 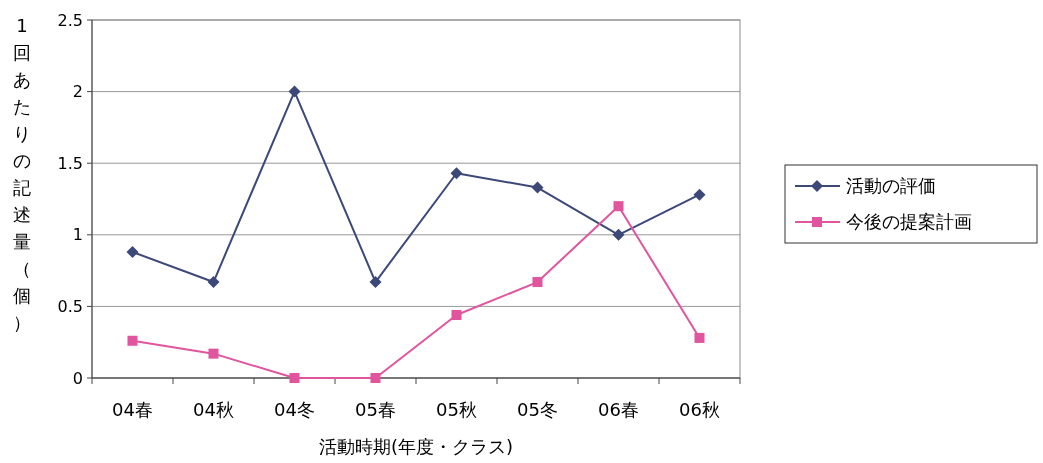 I want to click on x-tick-label: 04春, so click(x=132, y=409).